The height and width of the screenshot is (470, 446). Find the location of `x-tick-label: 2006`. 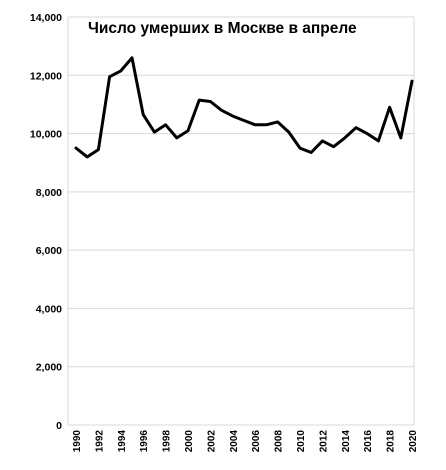

x-tick-label: 2006 is located at coordinates (256, 441).